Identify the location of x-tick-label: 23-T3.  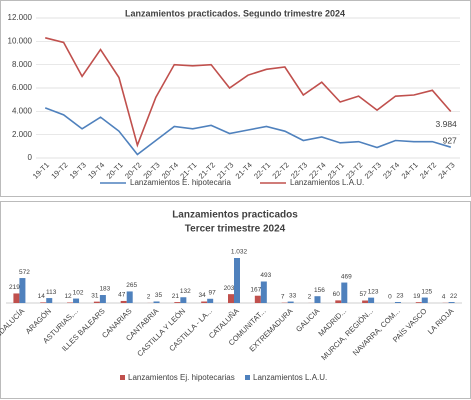
(373, 170).